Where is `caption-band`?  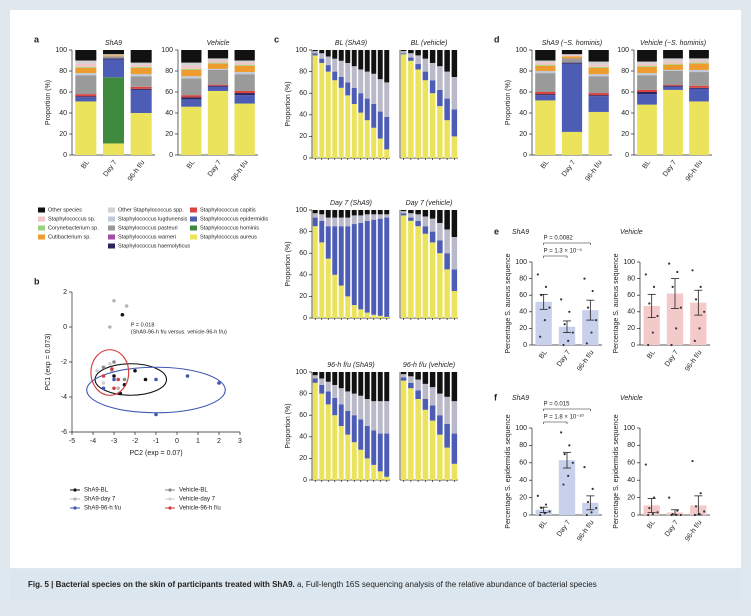 caption-band is located at coordinates (375, 585).